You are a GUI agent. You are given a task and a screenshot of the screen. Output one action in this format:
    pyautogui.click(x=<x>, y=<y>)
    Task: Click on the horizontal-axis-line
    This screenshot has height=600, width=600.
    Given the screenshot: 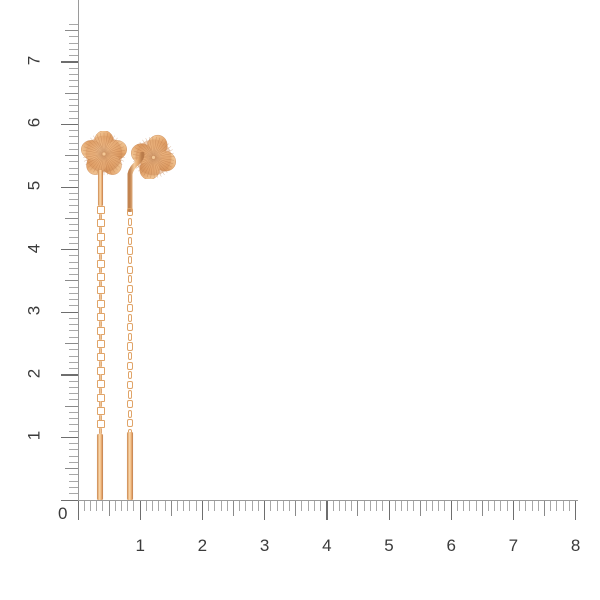 What is the action you would take?
    pyautogui.click(x=328, y=500)
    